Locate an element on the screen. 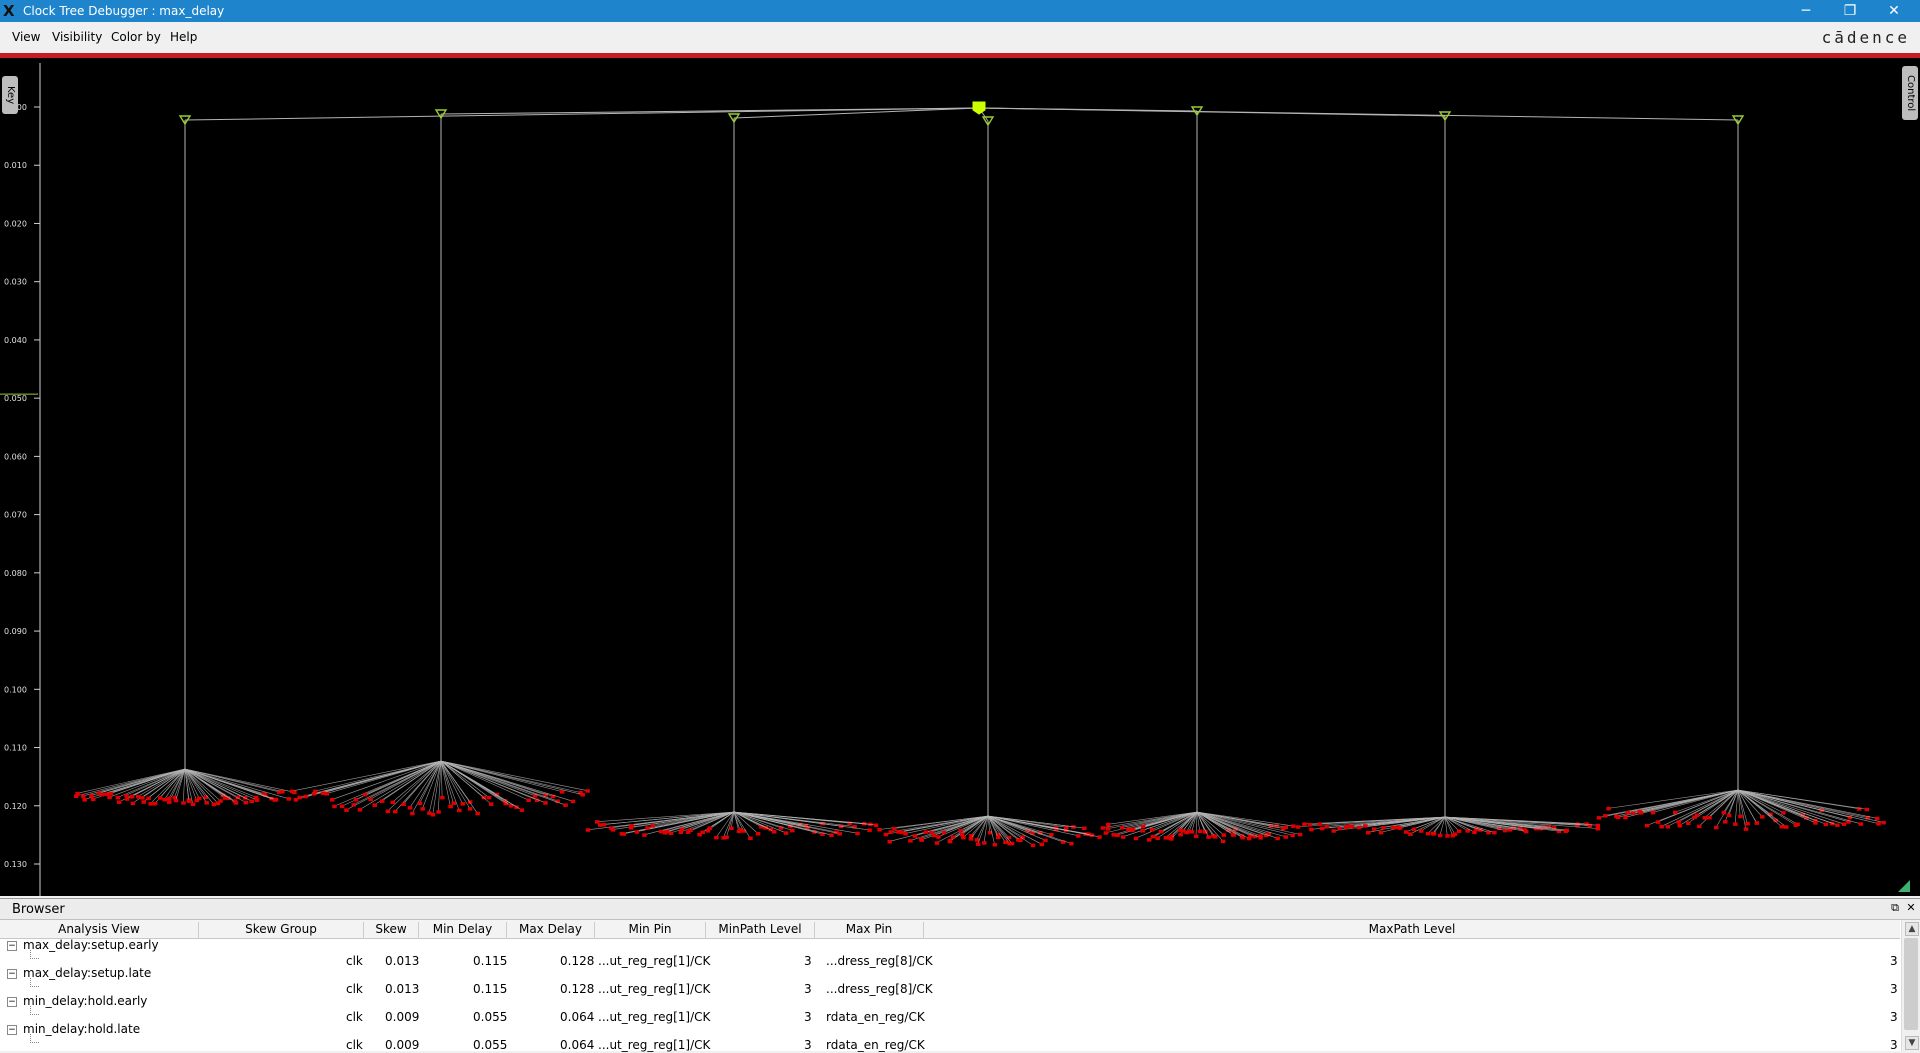  clock-root-source is located at coordinates (979, 108).